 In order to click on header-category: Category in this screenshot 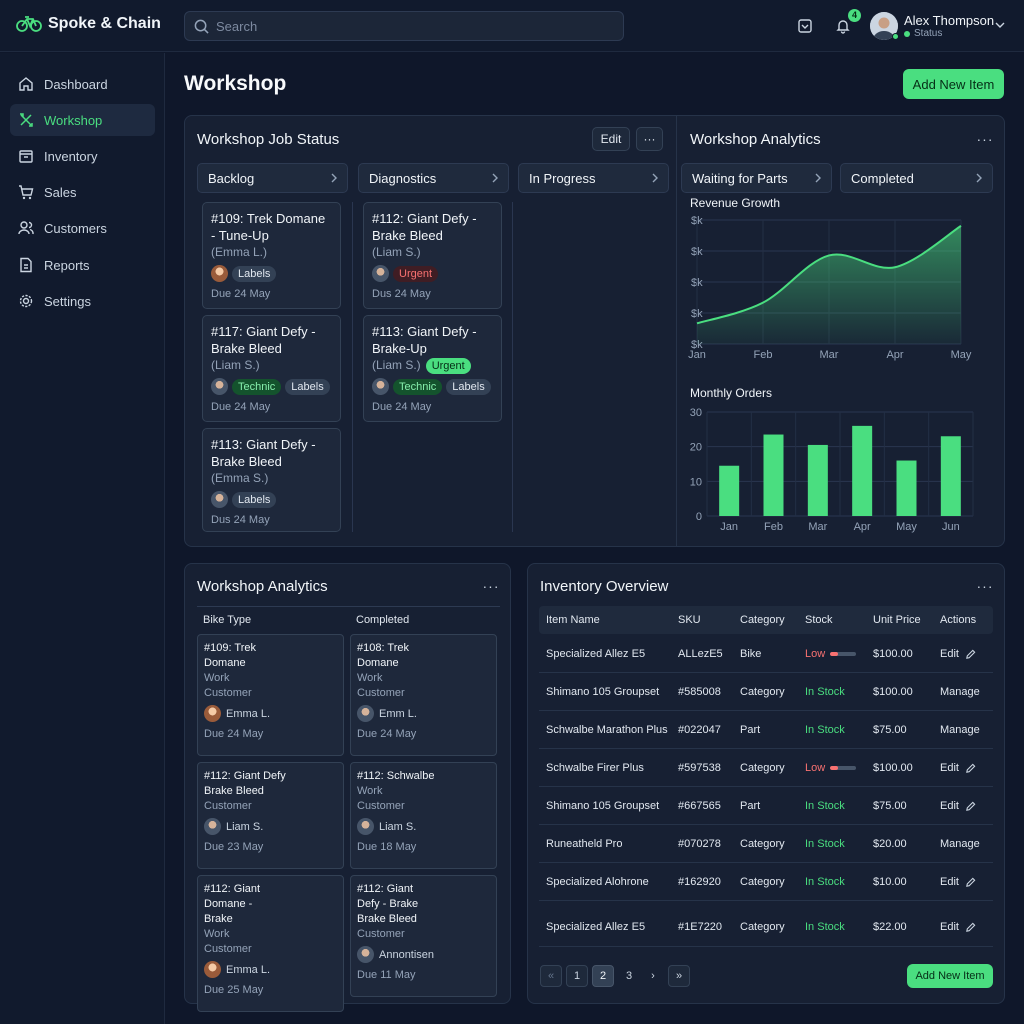, I will do `click(762, 620)`.